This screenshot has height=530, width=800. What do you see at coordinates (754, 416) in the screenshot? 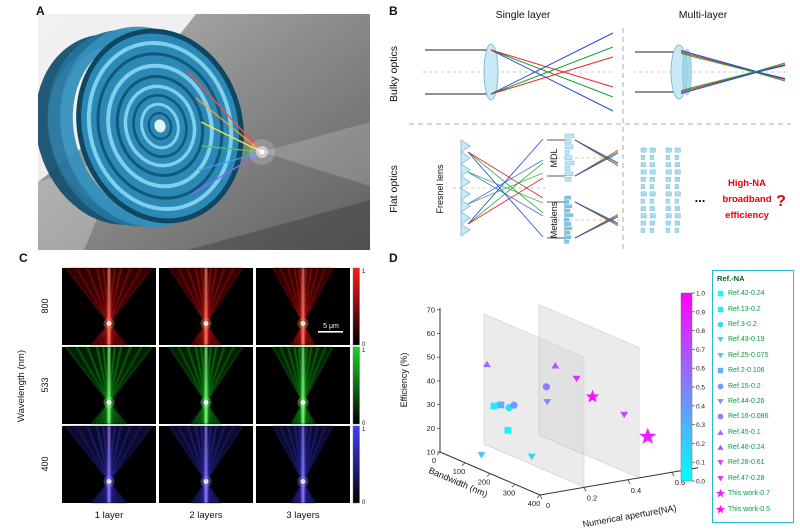
I see `legend-entry: Ref.16-0.086` at bounding box center [754, 416].